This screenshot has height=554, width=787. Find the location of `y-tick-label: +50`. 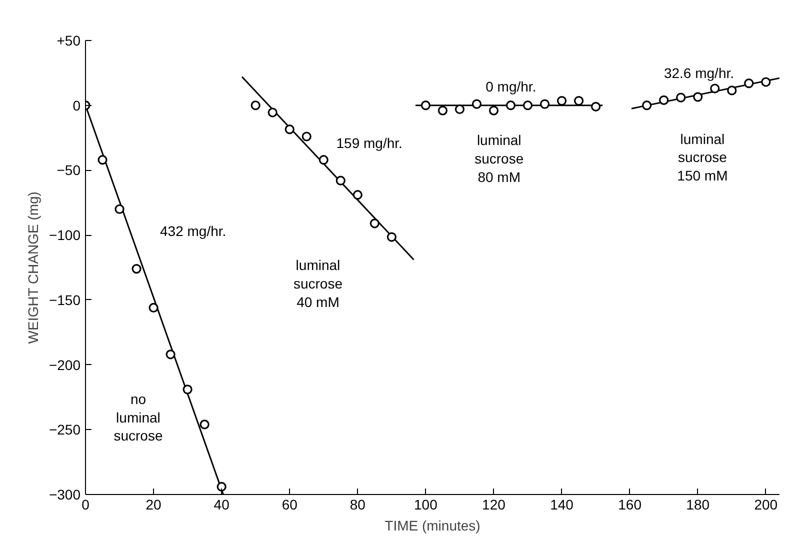

y-tick-label: +50 is located at coordinates (68, 40).